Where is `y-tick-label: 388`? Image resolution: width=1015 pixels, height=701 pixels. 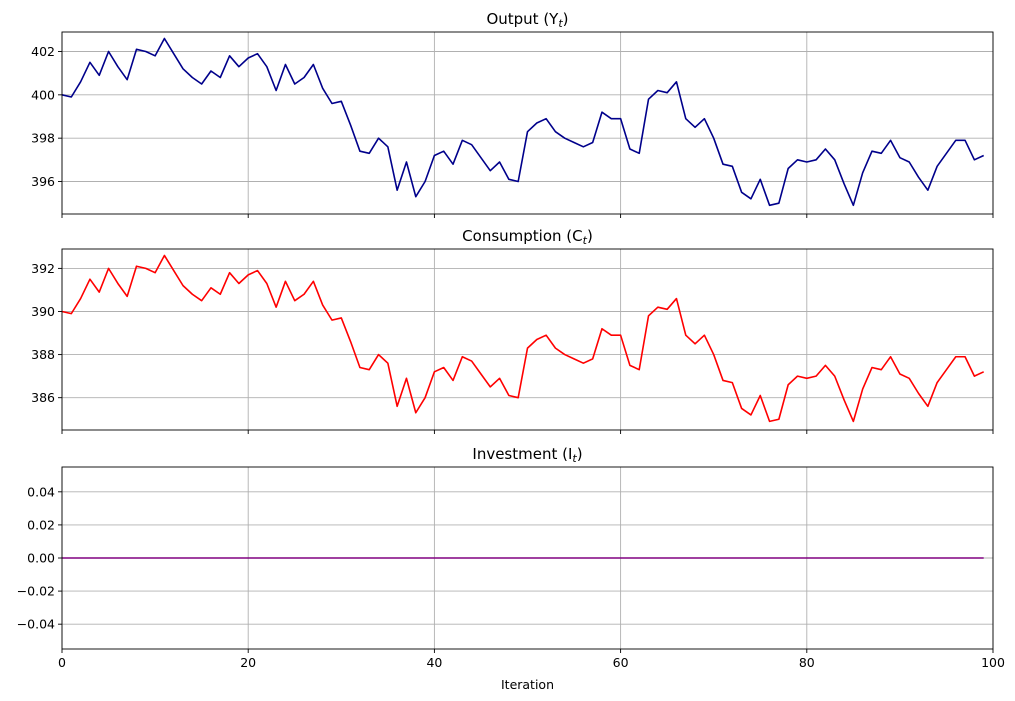
y-tick-label: 388 is located at coordinates (43, 354).